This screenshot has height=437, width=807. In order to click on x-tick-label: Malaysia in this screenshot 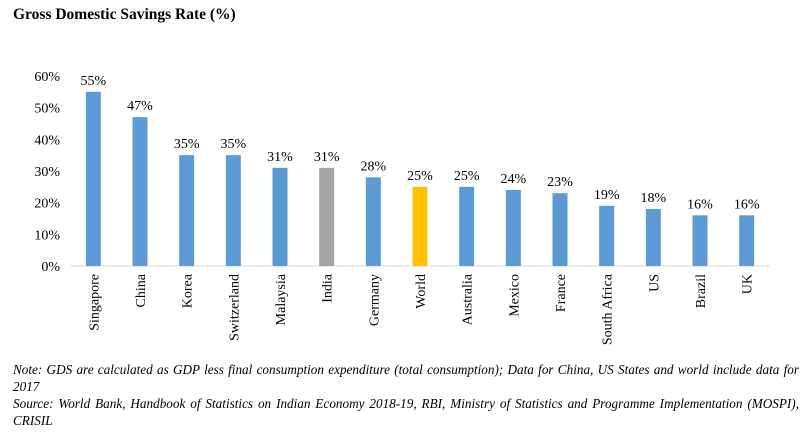, I will do `click(281, 299)`.